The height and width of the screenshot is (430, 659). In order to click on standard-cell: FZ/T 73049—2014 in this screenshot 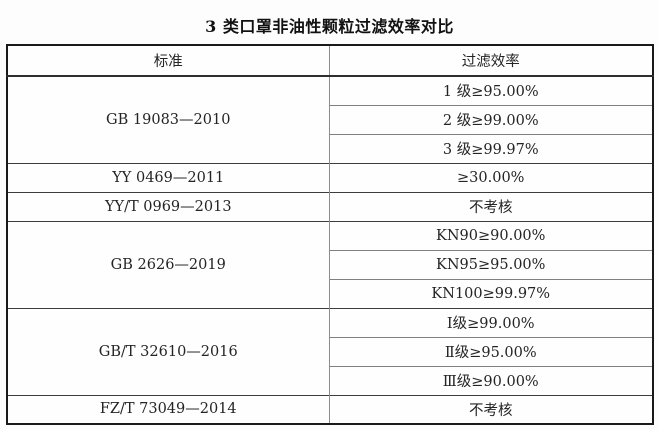, I will do `click(168, 409)`.